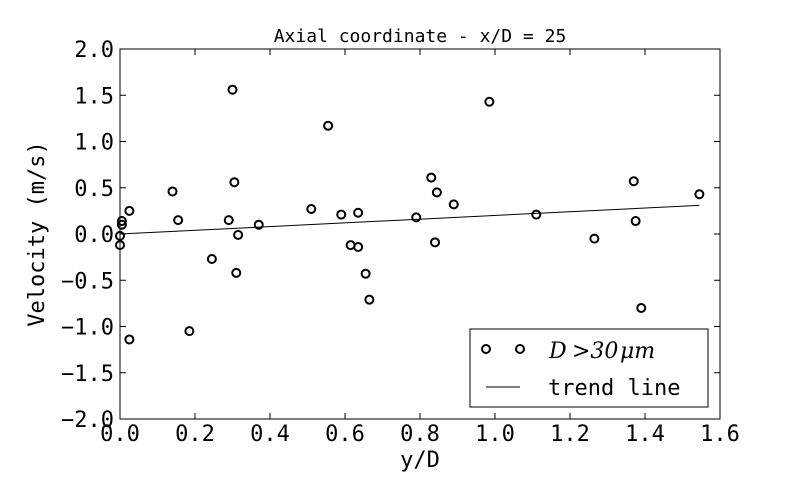 This screenshot has height=493, width=800. I want to click on y-tick-label: −0.5, so click(87, 281).